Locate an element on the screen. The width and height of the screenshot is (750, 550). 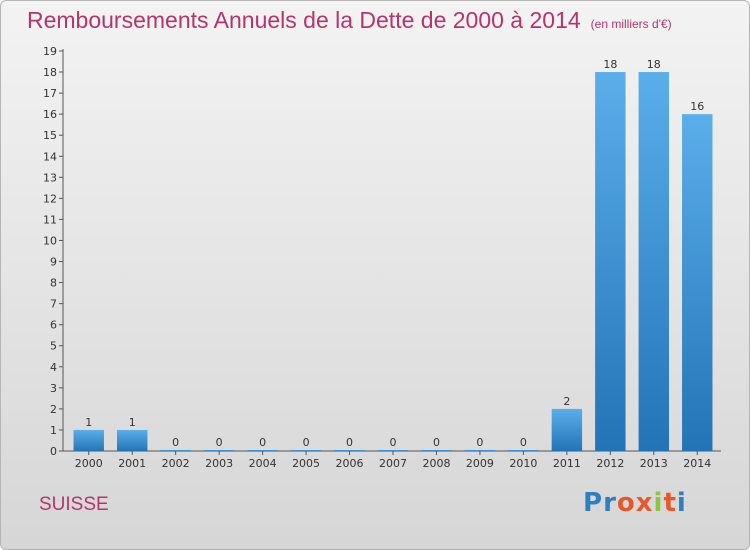
data-label-2000: 1 is located at coordinates (88, 422).